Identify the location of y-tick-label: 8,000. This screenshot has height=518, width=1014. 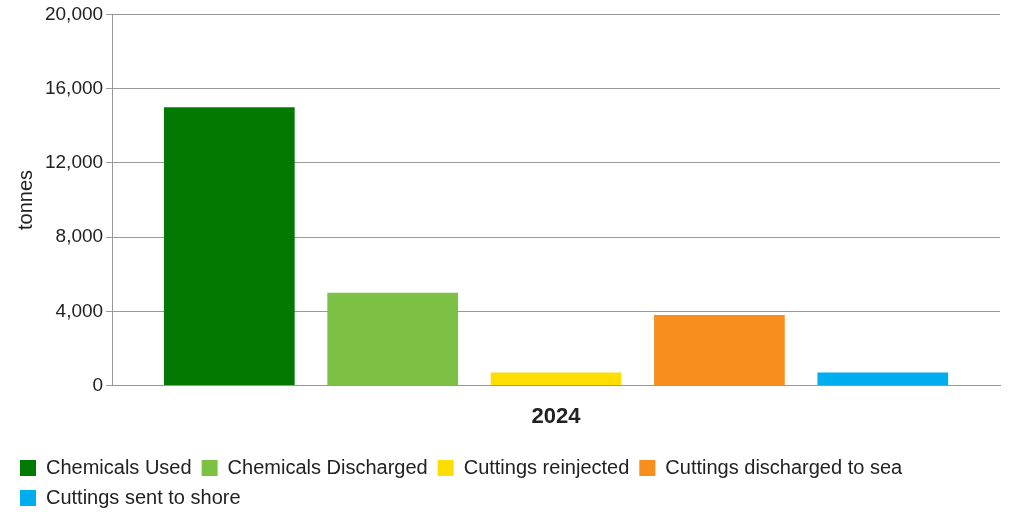
(79, 236).